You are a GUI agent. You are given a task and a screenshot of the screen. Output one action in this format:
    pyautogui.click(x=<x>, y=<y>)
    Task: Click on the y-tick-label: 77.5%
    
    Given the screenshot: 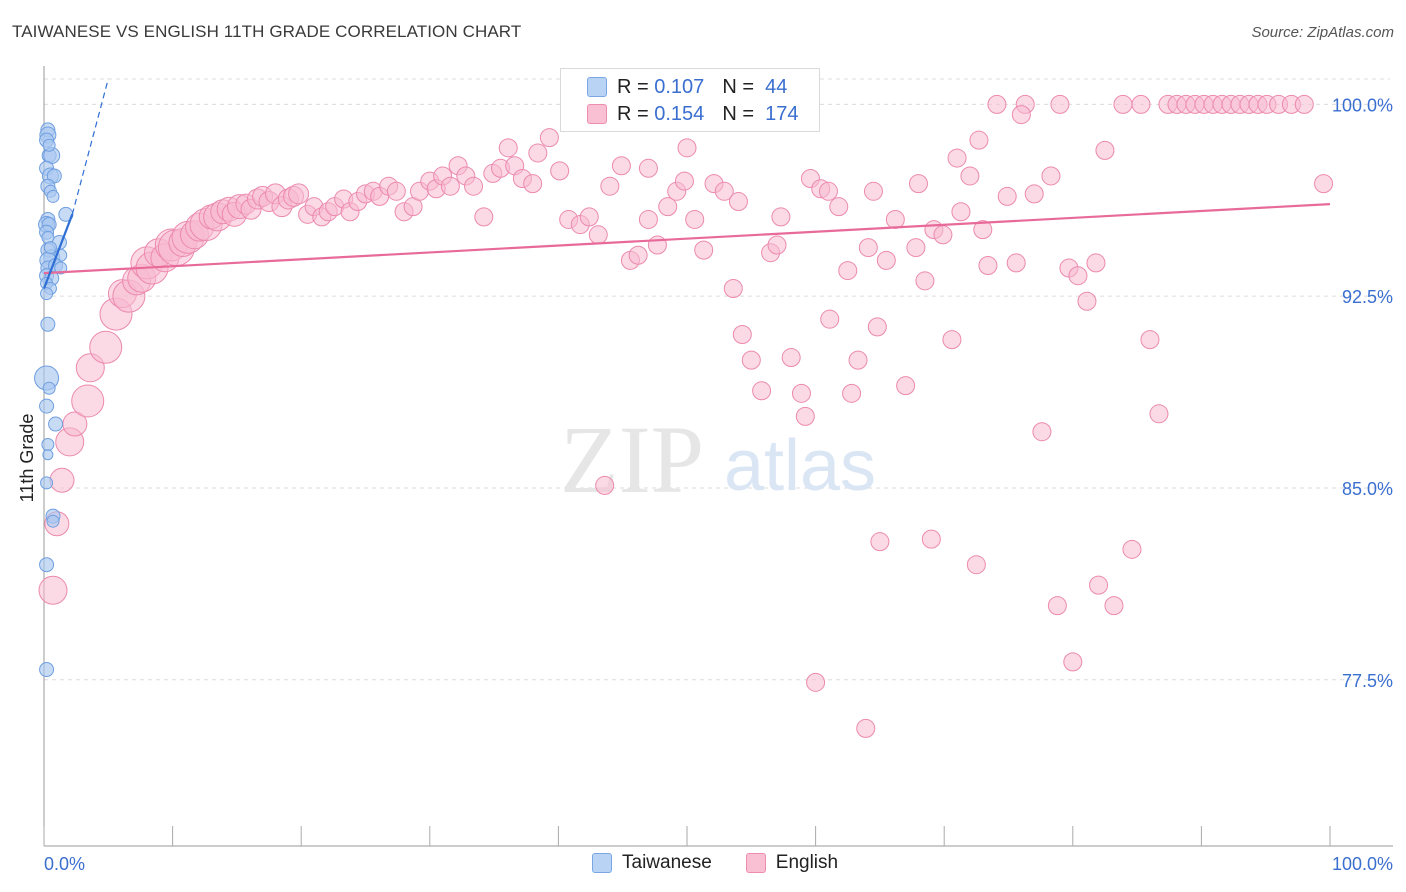 What is the action you would take?
    pyautogui.click(x=1367, y=681)
    